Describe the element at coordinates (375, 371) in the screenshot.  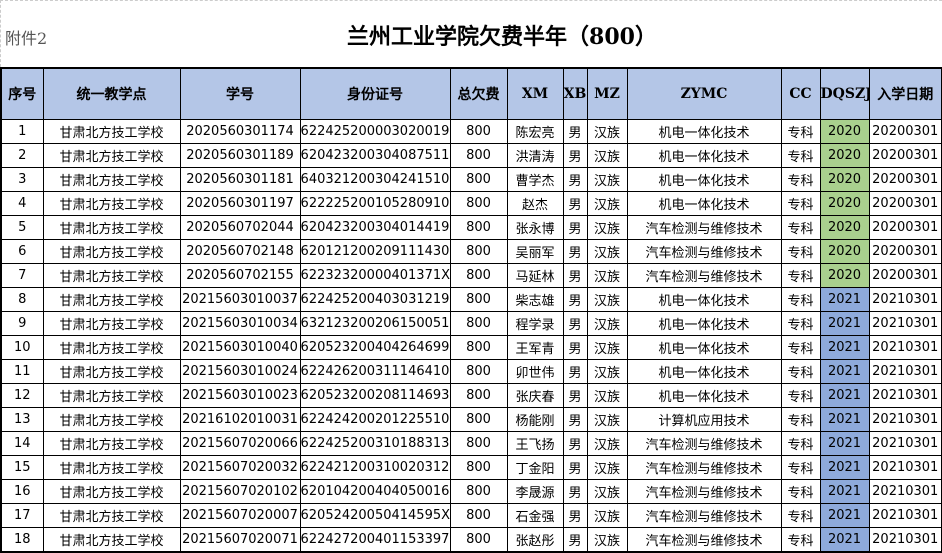
I see `table-cell: 622426200311146410` at that location.